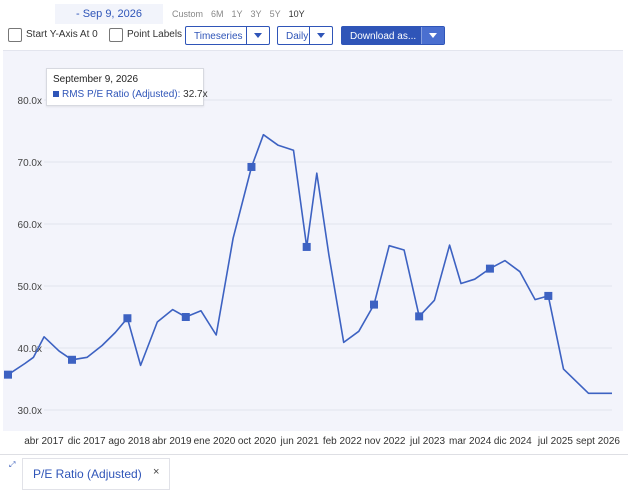 This screenshot has width=628, height=500. What do you see at coordinates (87, 474) in the screenshot?
I see `legend-label: P/E Ratio (Adjusted)` at bounding box center [87, 474].